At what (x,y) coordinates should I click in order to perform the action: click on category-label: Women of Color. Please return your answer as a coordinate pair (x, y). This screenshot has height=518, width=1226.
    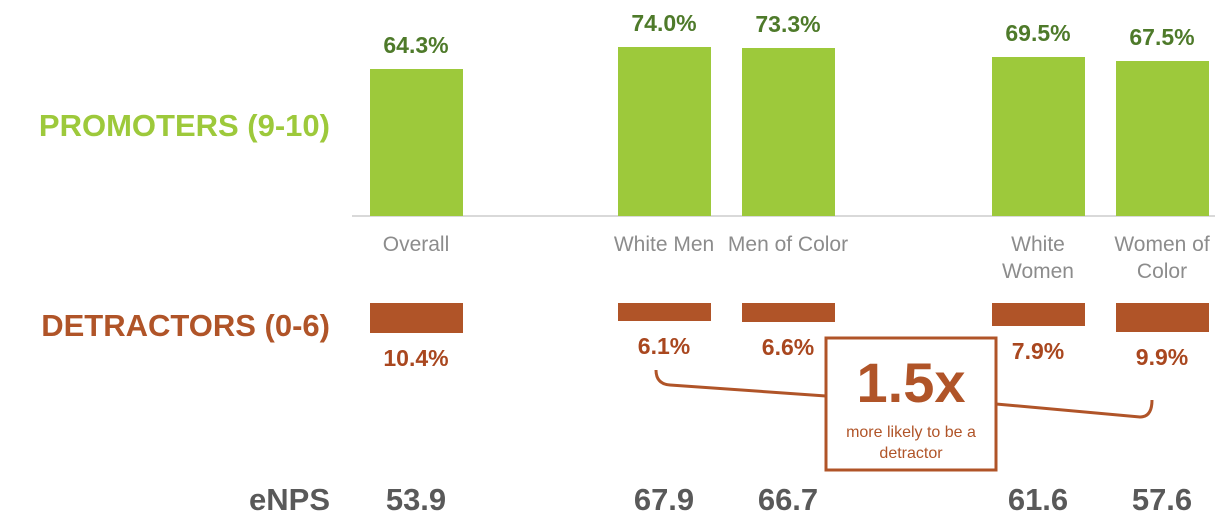
    Looking at the image, I should click on (1162, 258).